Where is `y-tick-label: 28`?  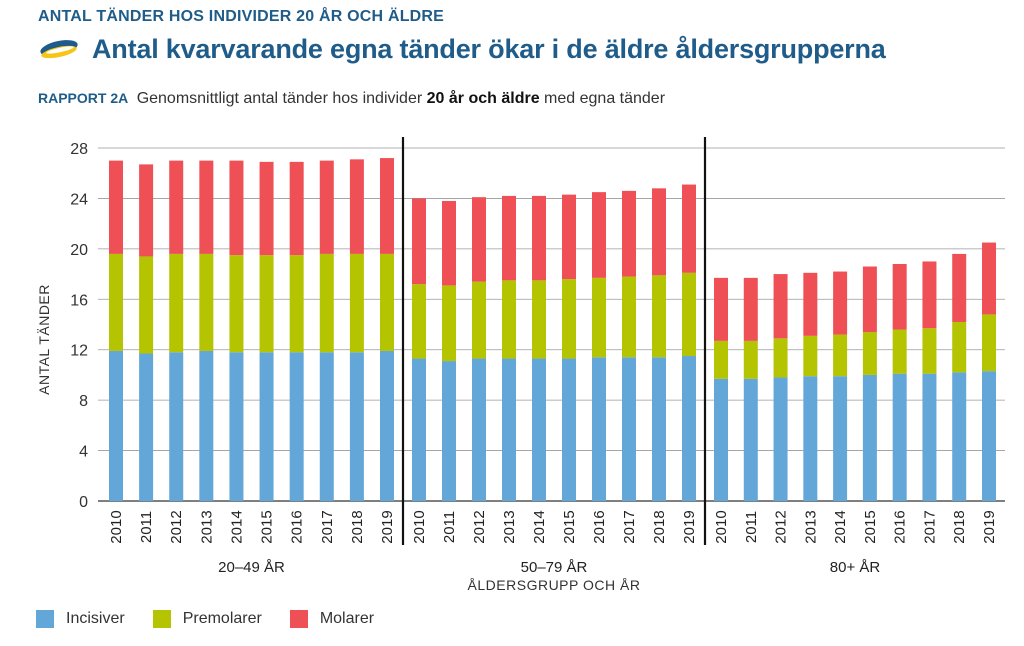
y-tick-label: 28 is located at coordinates (79, 149).